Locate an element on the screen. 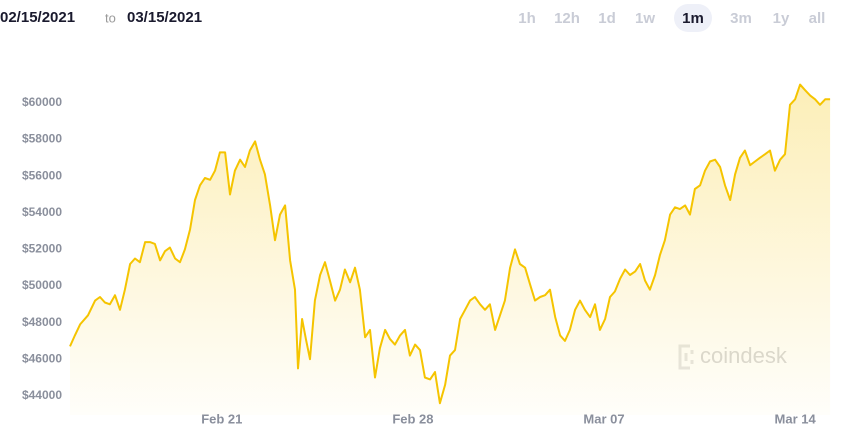 Image resolution: width=846 pixels, height=435 pixels. date-separator: to is located at coordinates (110, 17).